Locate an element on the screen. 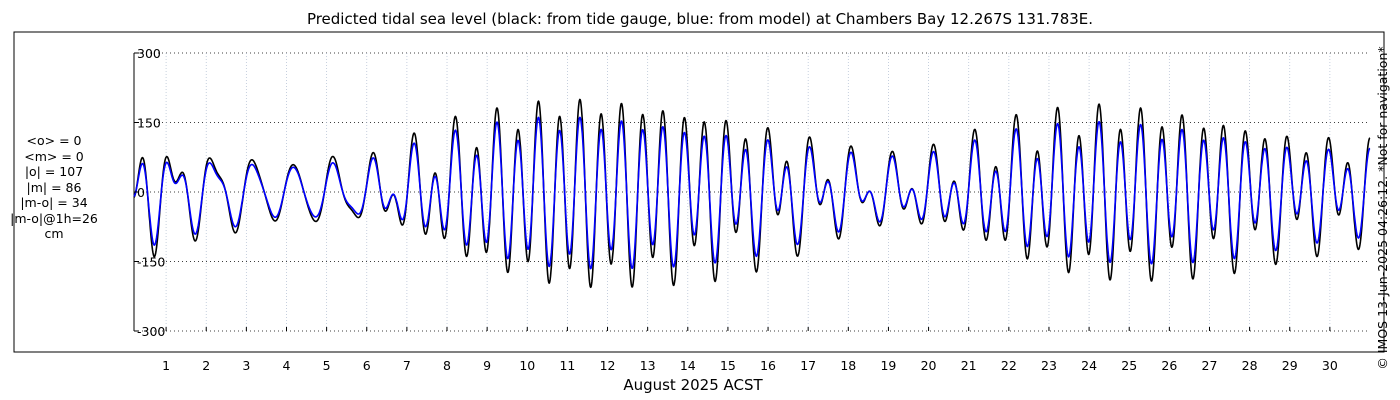  x-tick-label: 24 is located at coordinates (1089, 365).